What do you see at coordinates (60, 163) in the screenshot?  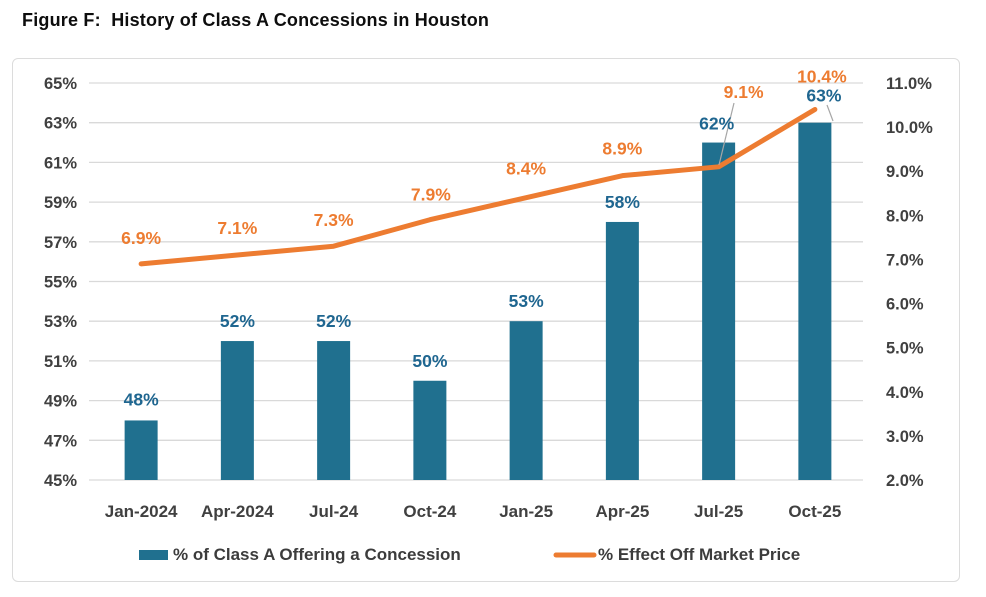 I see `left-axis-tick: 61%` at bounding box center [60, 163].